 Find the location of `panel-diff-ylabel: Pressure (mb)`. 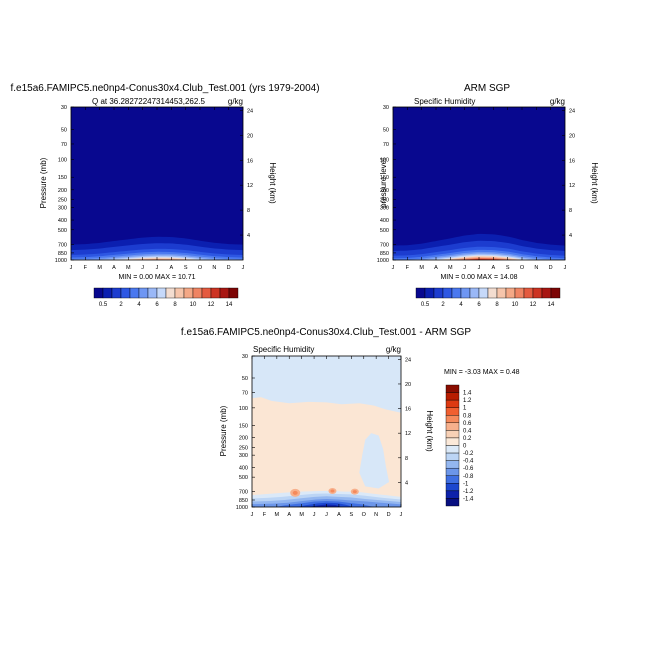

panel-diff-ylabel: Pressure (mb) is located at coordinates (223, 430).